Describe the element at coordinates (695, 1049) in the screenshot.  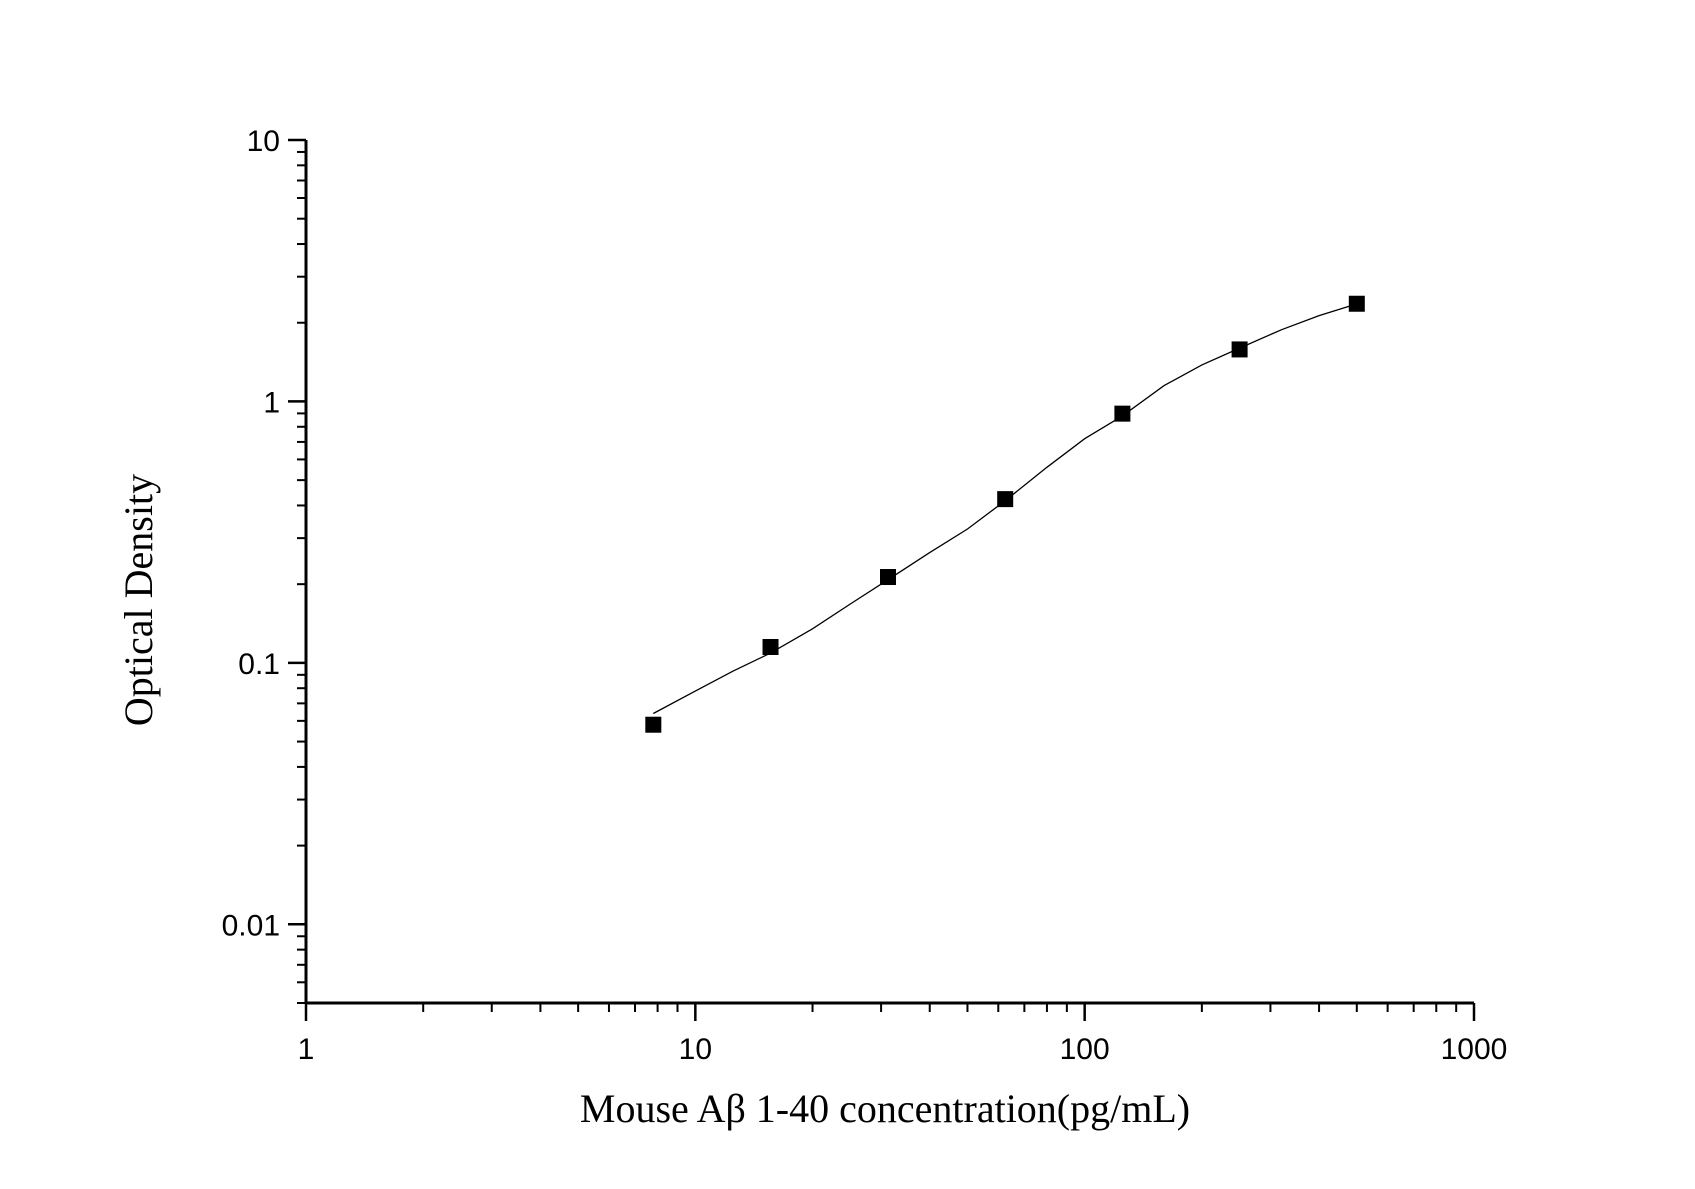
I see `x-tick-label: 10` at that location.